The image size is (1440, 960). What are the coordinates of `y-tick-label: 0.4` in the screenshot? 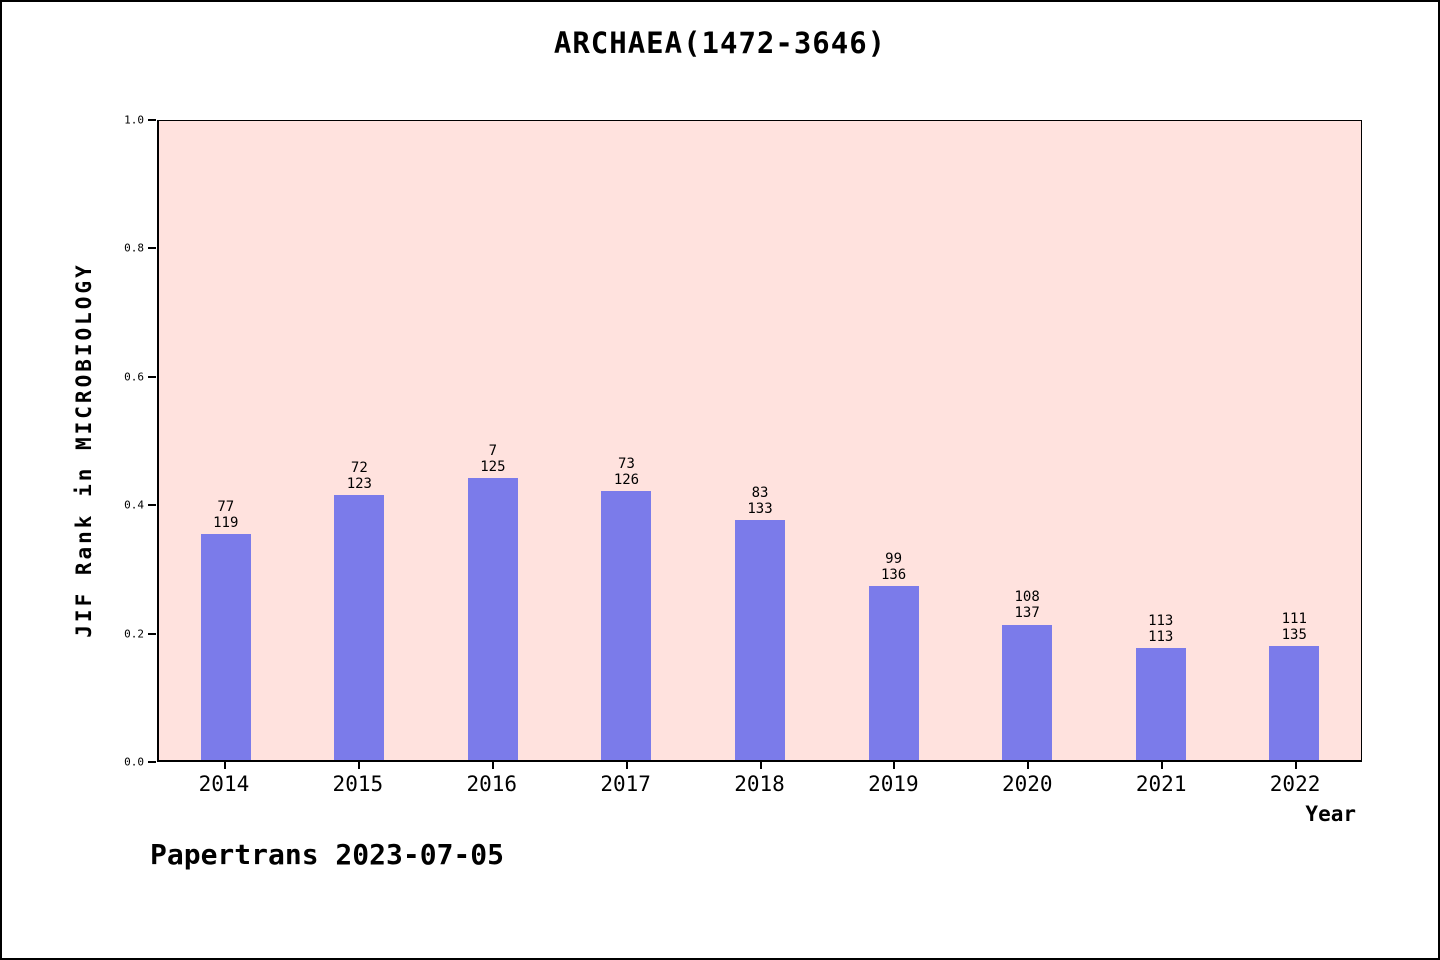 It's located at (134, 505).